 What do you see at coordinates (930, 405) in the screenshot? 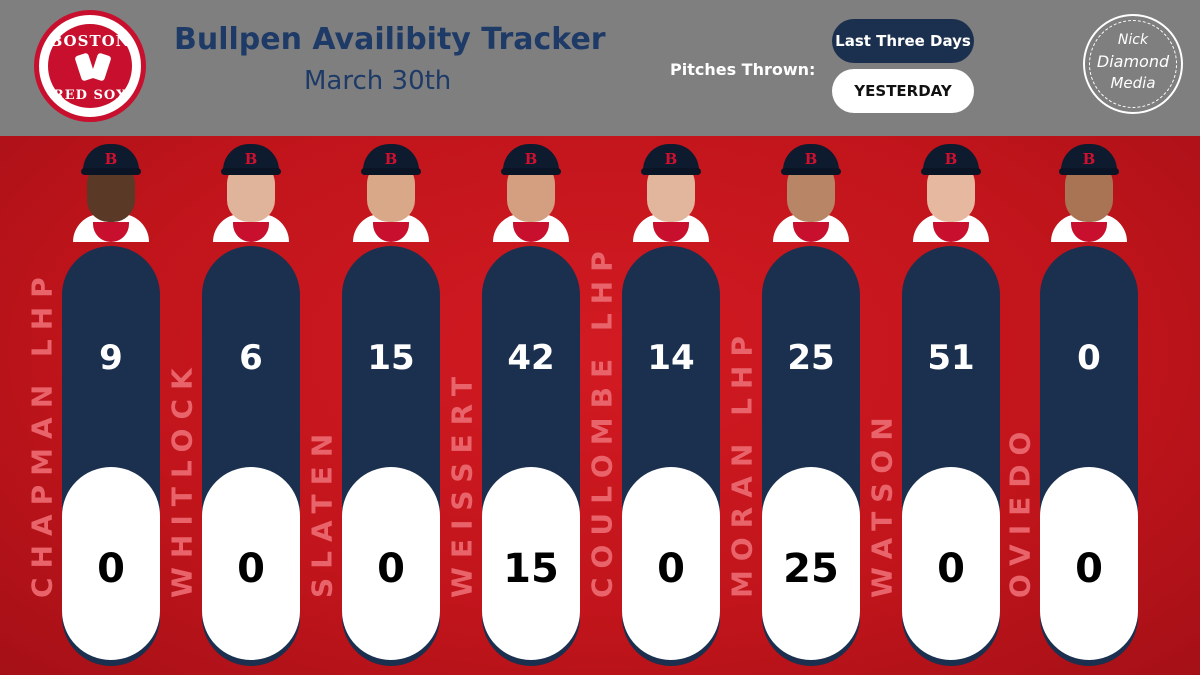
I see `player-column: WATSON 51 0 B` at bounding box center [930, 405].